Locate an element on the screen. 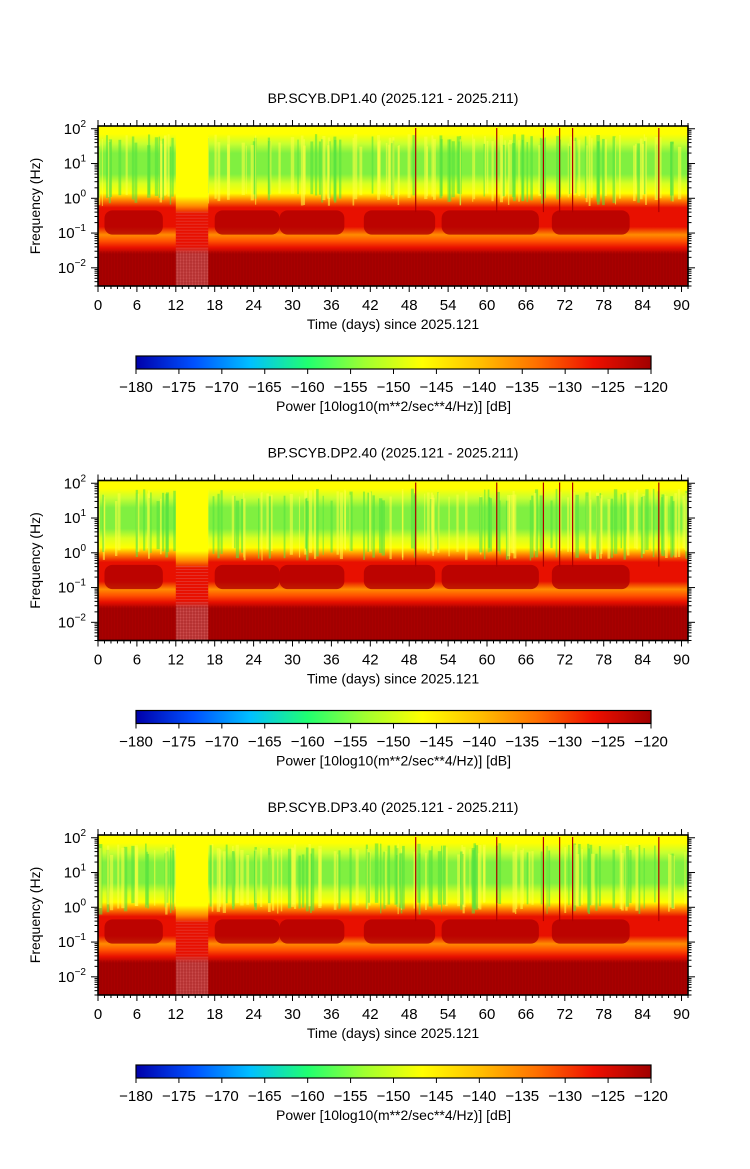 The height and width of the screenshot is (1169, 750). x-tick-label: 6 is located at coordinates (137, 660).